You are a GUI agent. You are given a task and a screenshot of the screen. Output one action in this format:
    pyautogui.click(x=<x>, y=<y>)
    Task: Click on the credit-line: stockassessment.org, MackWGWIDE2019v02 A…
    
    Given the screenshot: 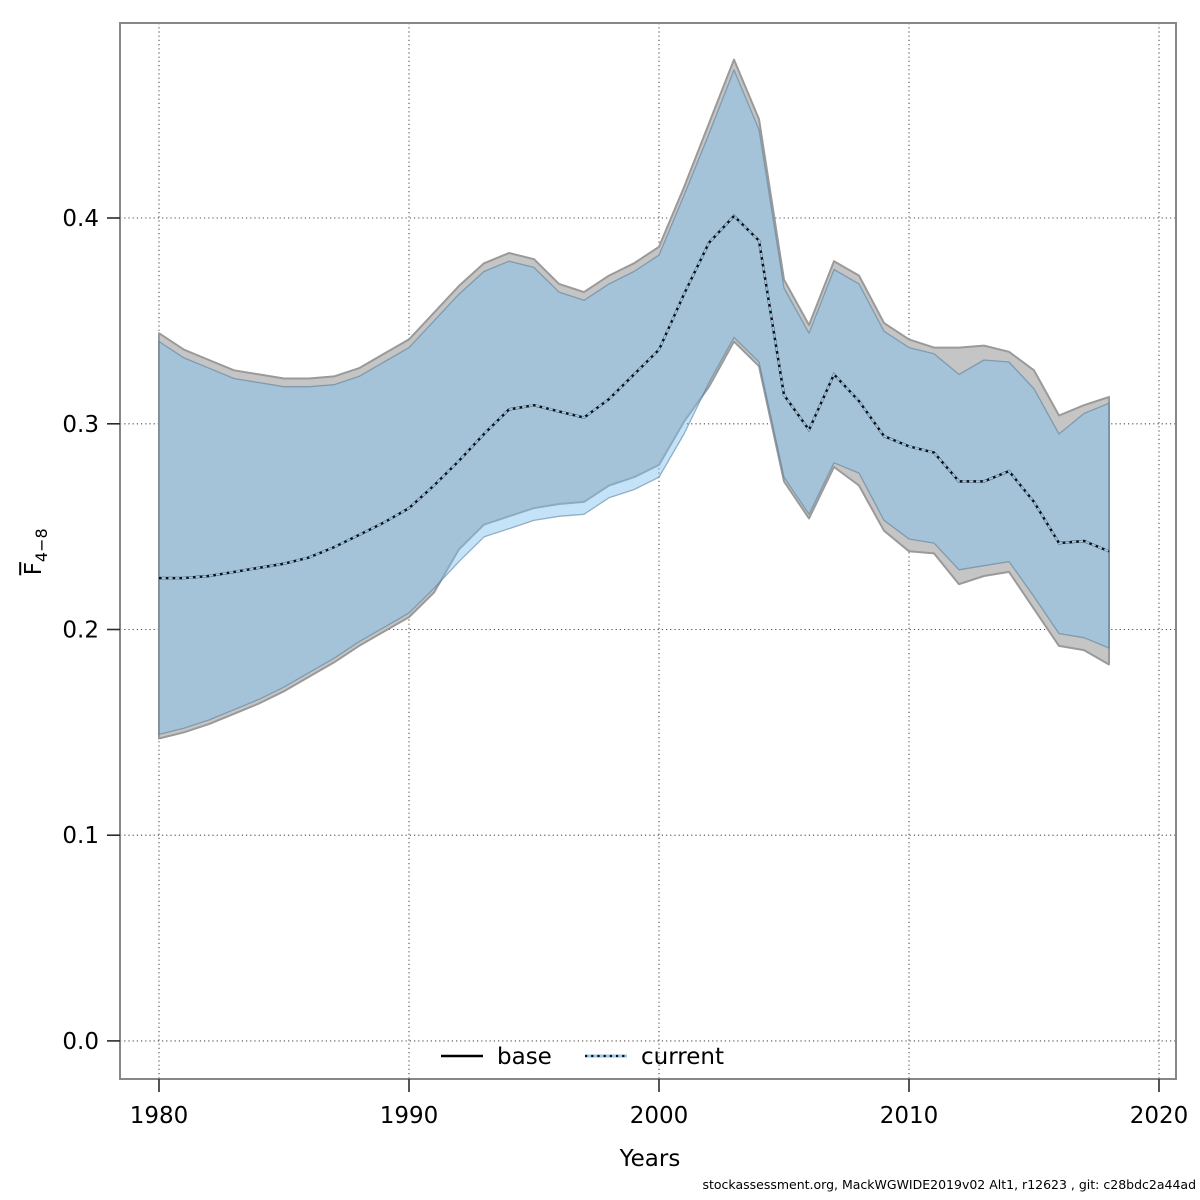 What is the action you would take?
    pyautogui.click(x=949, y=1184)
    